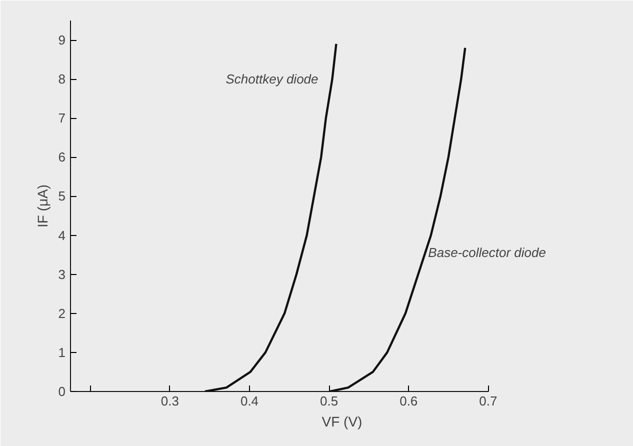 This screenshot has height=446, width=633. Describe the element at coordinates (488, 401) in the screenshot. I see `x-tick-label: 0.7` at that location.